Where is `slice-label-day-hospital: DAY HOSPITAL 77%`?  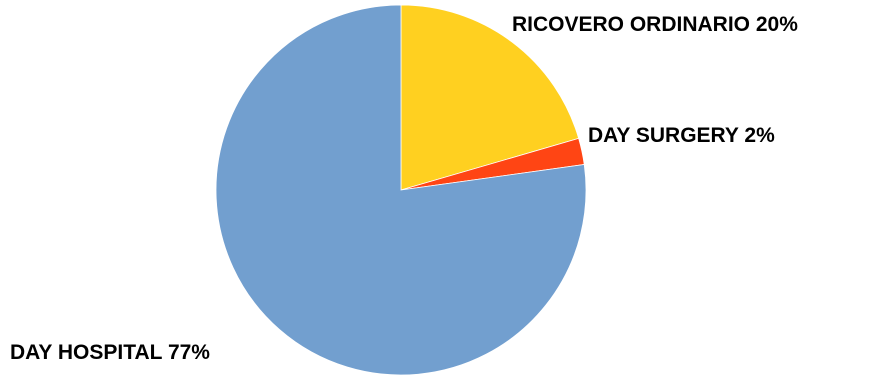
slice-label-day-hospital: DAY HOSPITAL 77% is located at coordinates (110, 352).